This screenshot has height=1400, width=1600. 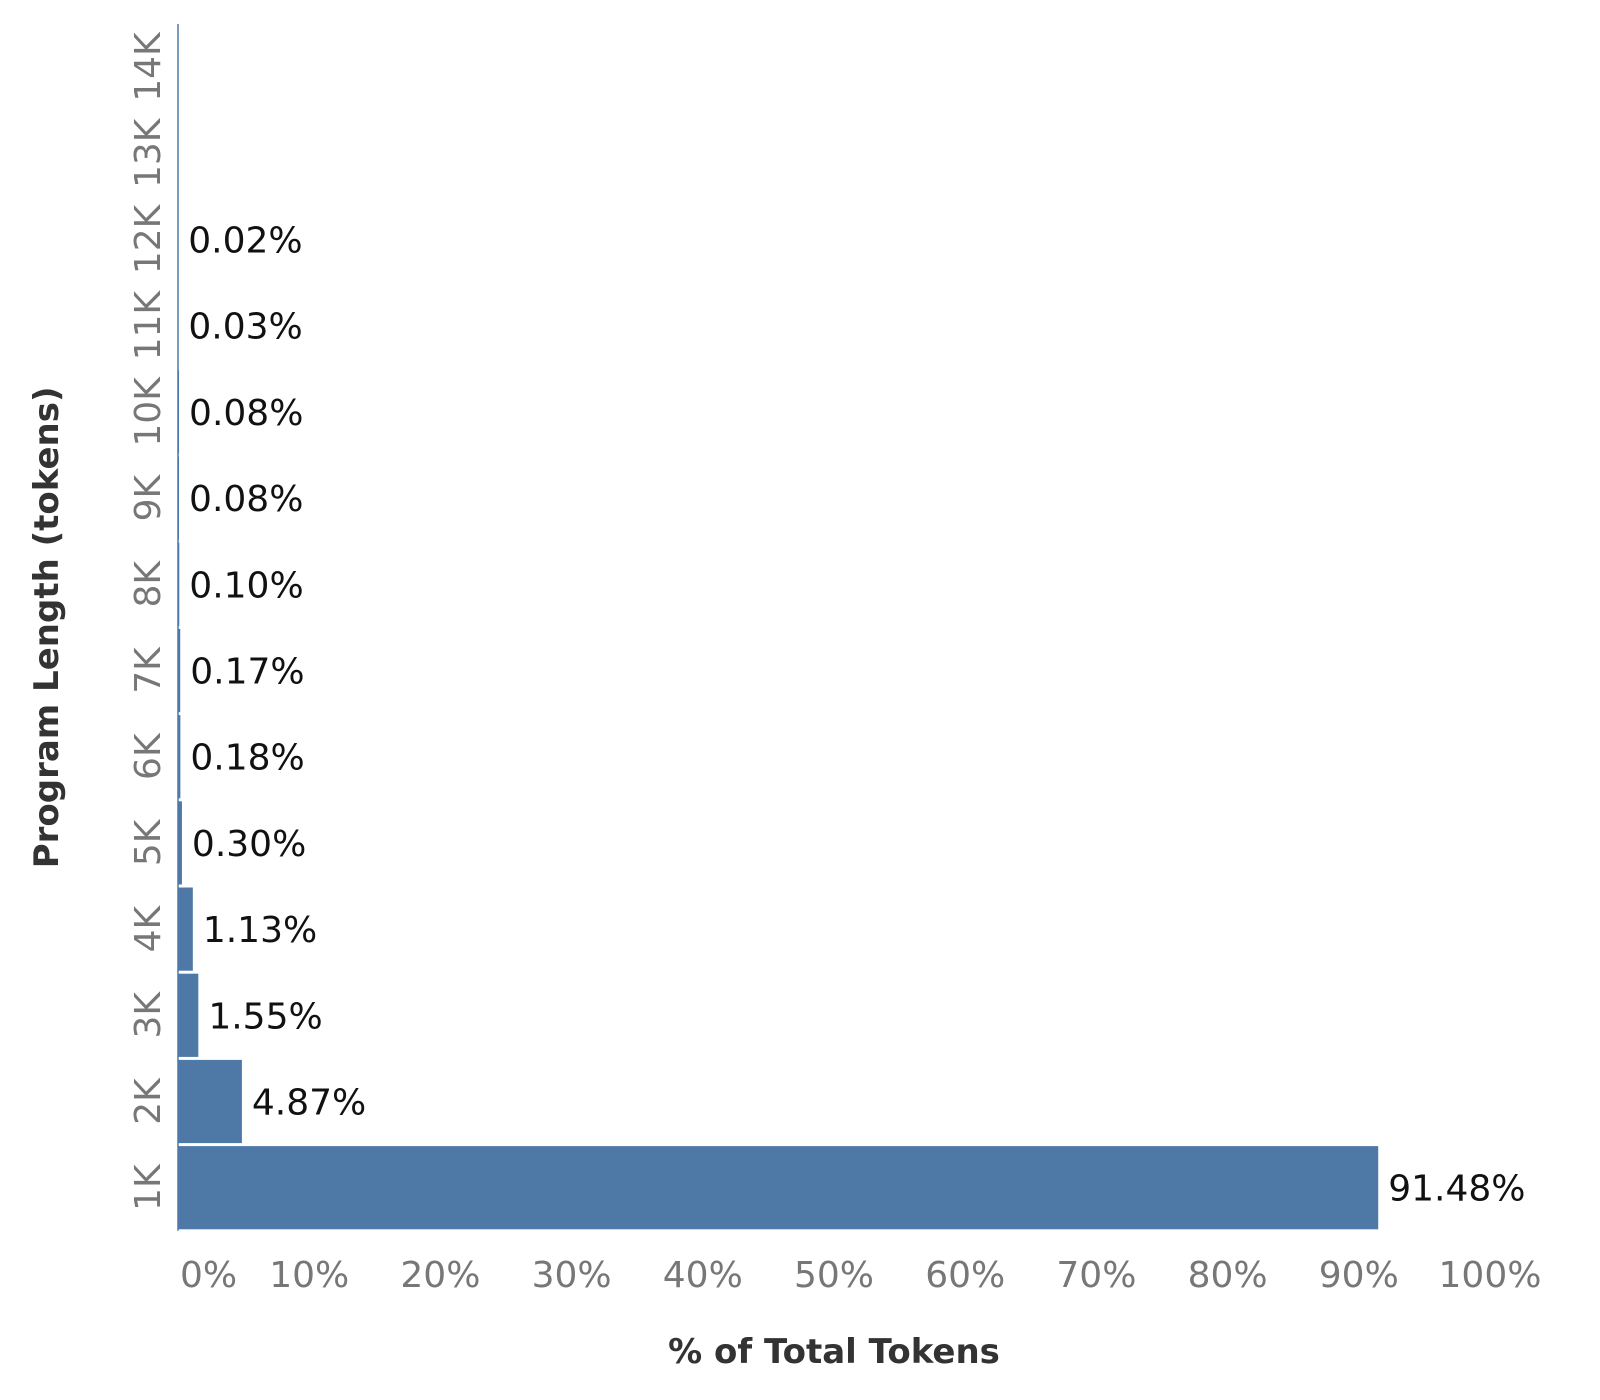 I want to click on x-tick-label-70: 70%, so click(x=1096, y=1275).